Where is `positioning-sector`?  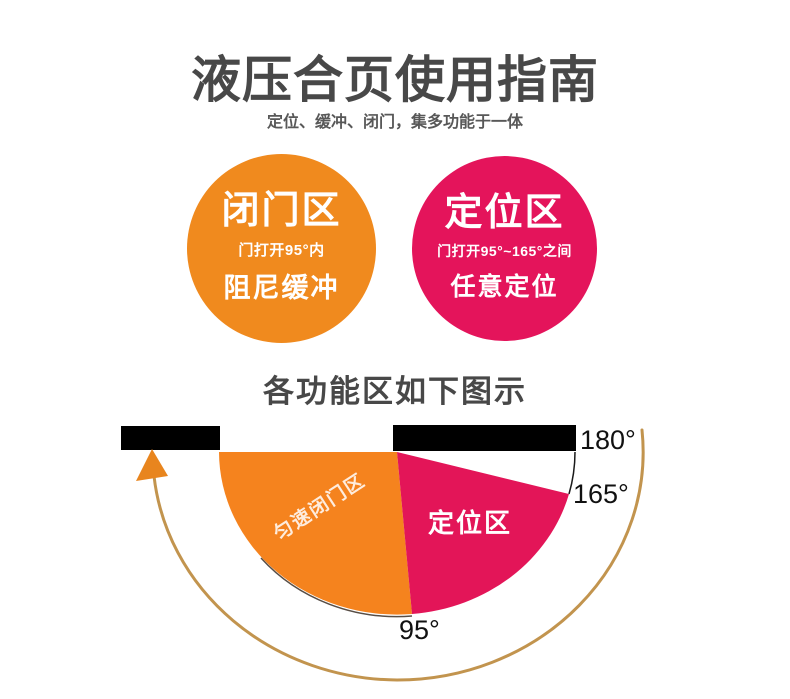
positioning-sector is located at coordinates (483, 533).